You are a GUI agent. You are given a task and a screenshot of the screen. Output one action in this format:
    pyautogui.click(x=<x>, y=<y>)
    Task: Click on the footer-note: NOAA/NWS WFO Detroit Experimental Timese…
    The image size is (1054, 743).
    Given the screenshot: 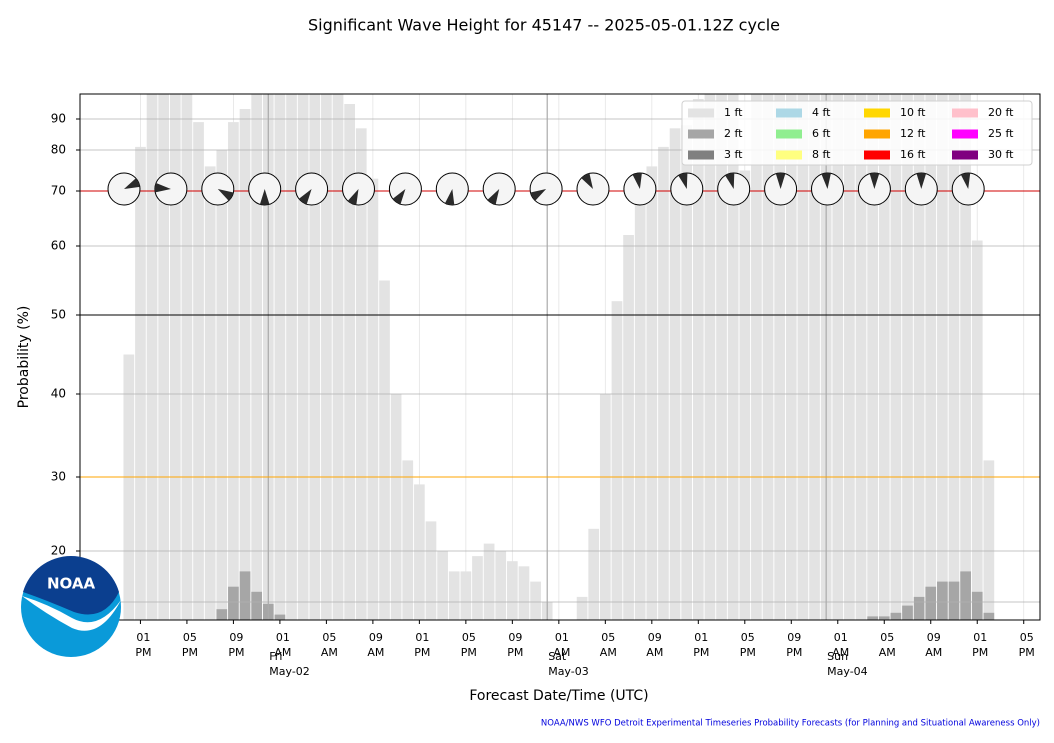 What is the action you would take?
    pyautogui.click(x=790, y=724)
    